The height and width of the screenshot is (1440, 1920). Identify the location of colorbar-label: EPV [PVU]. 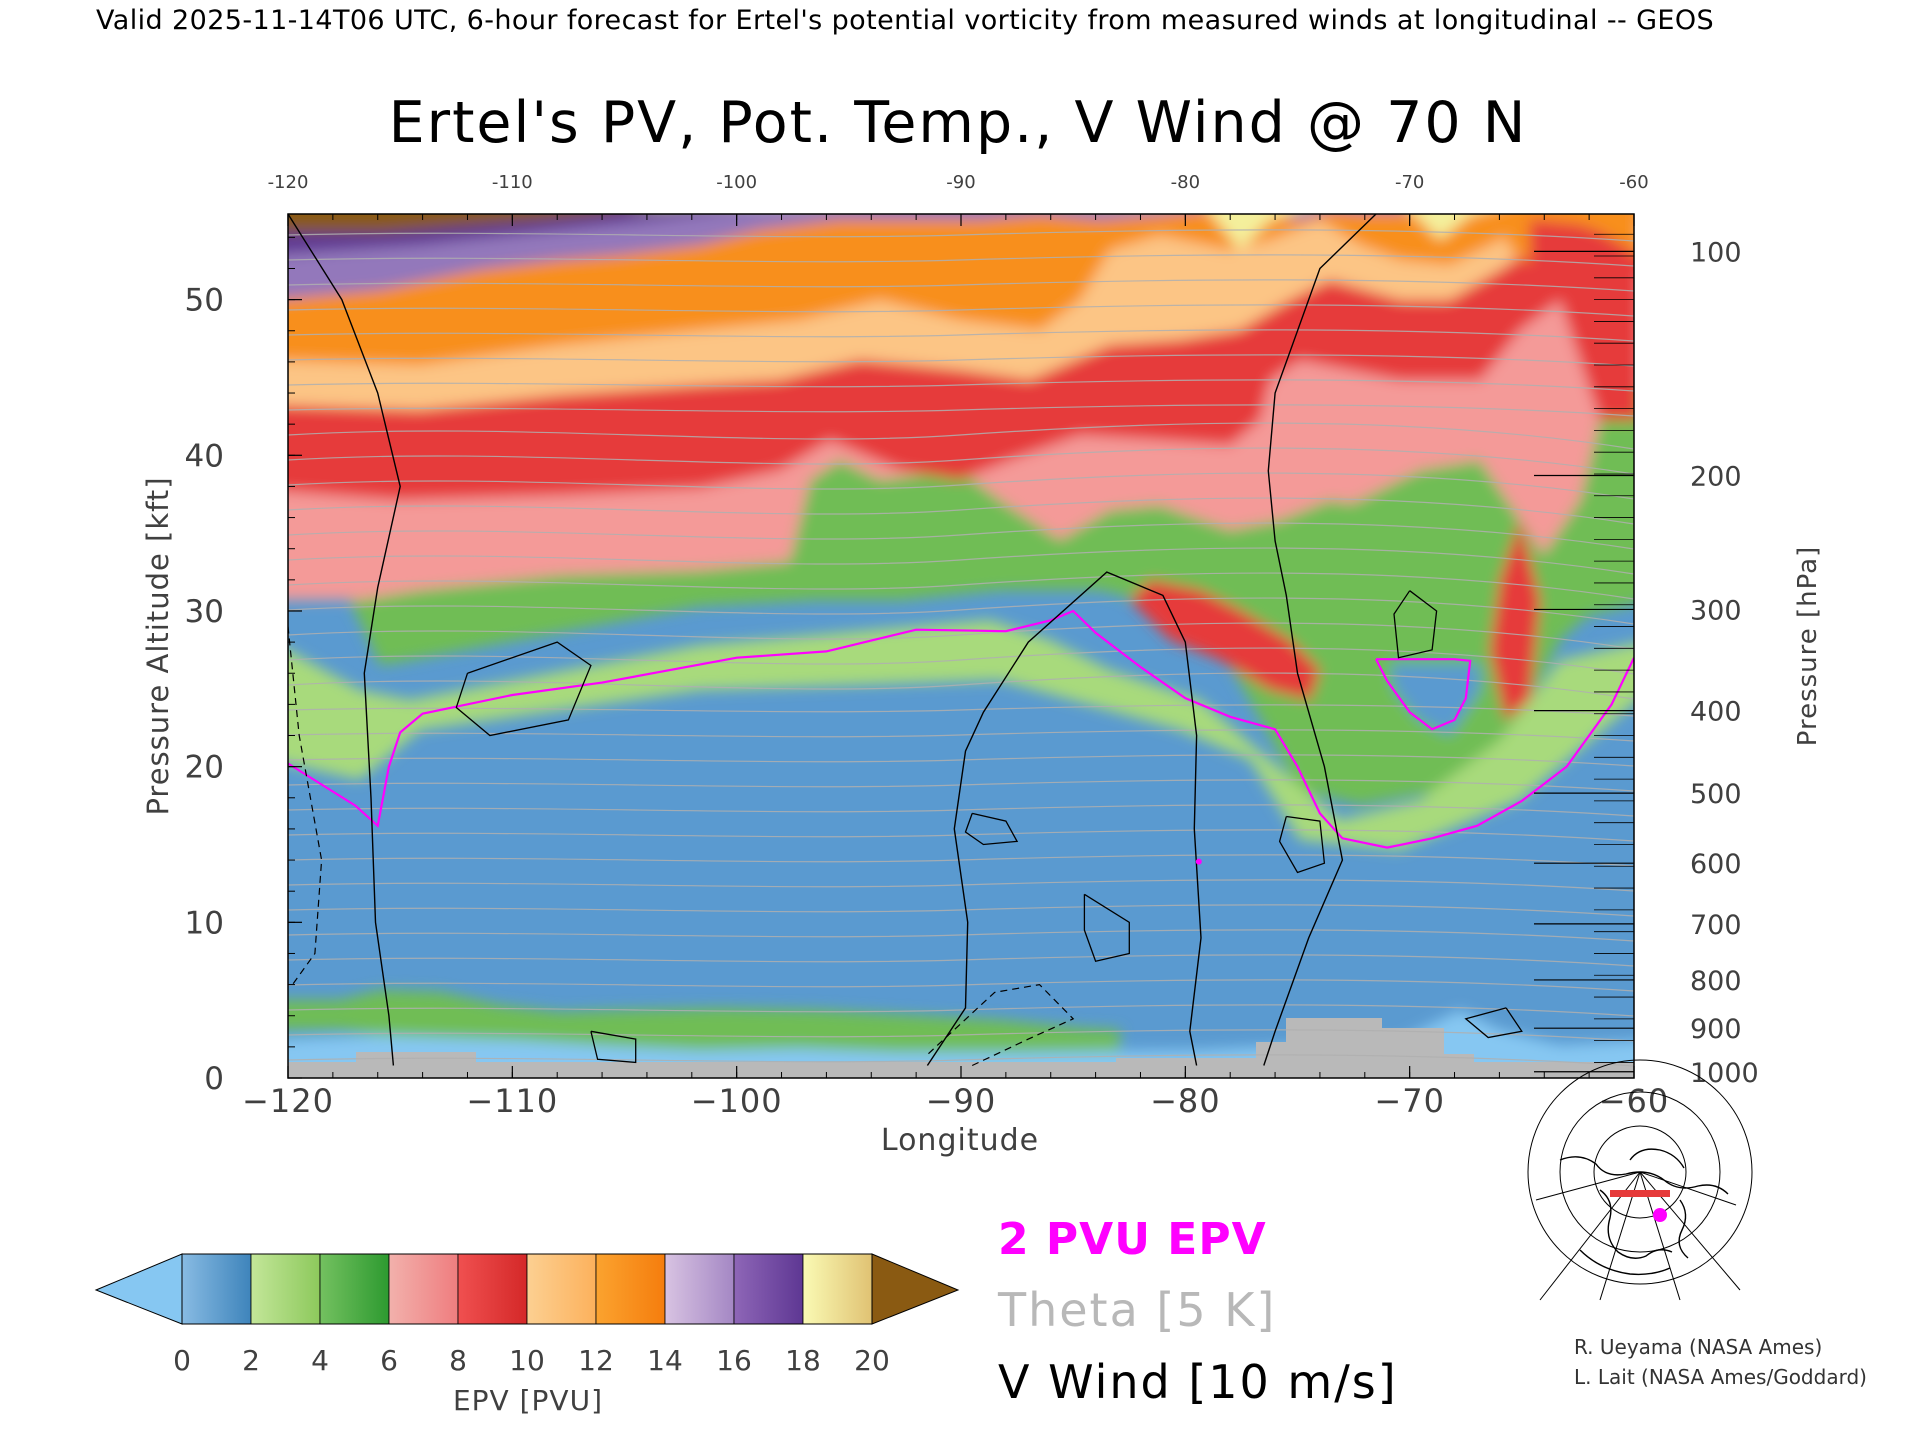
(528, 1400).